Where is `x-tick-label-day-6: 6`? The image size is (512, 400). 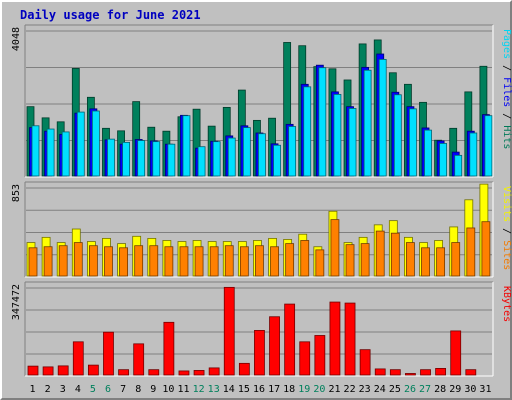 x-tick-label-day-6: 6 is located at coordinates (108, 389).